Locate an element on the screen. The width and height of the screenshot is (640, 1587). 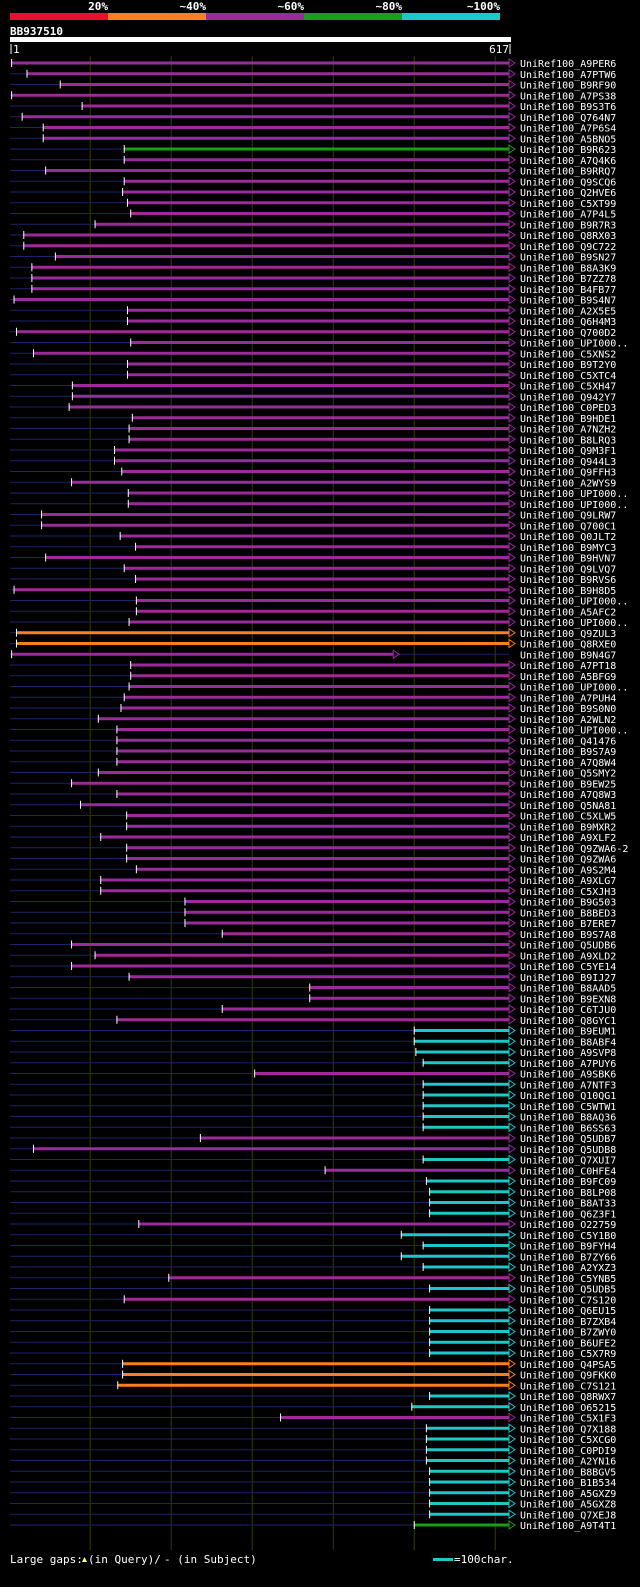
hit-label: UniRef100_B9MXR2 is located at coordinates (568, 827).